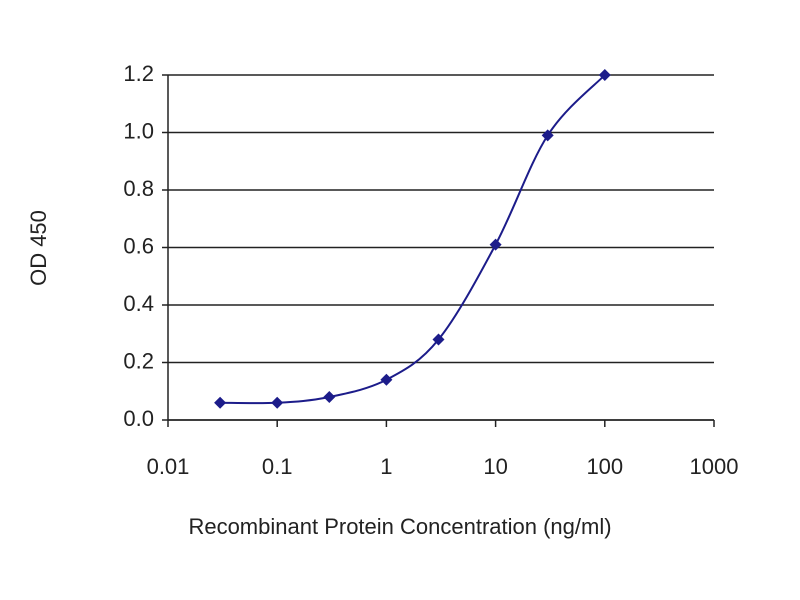  Describe the element at coordinates (138, 245) in the screenshot. I see `y-tick-label: 0.6` at that location.